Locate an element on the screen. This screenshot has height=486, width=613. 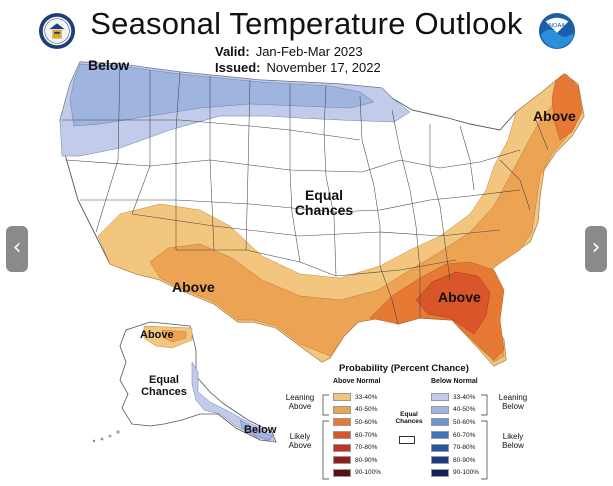
label-above-southeast: Above is located at coordinates (459, 297).